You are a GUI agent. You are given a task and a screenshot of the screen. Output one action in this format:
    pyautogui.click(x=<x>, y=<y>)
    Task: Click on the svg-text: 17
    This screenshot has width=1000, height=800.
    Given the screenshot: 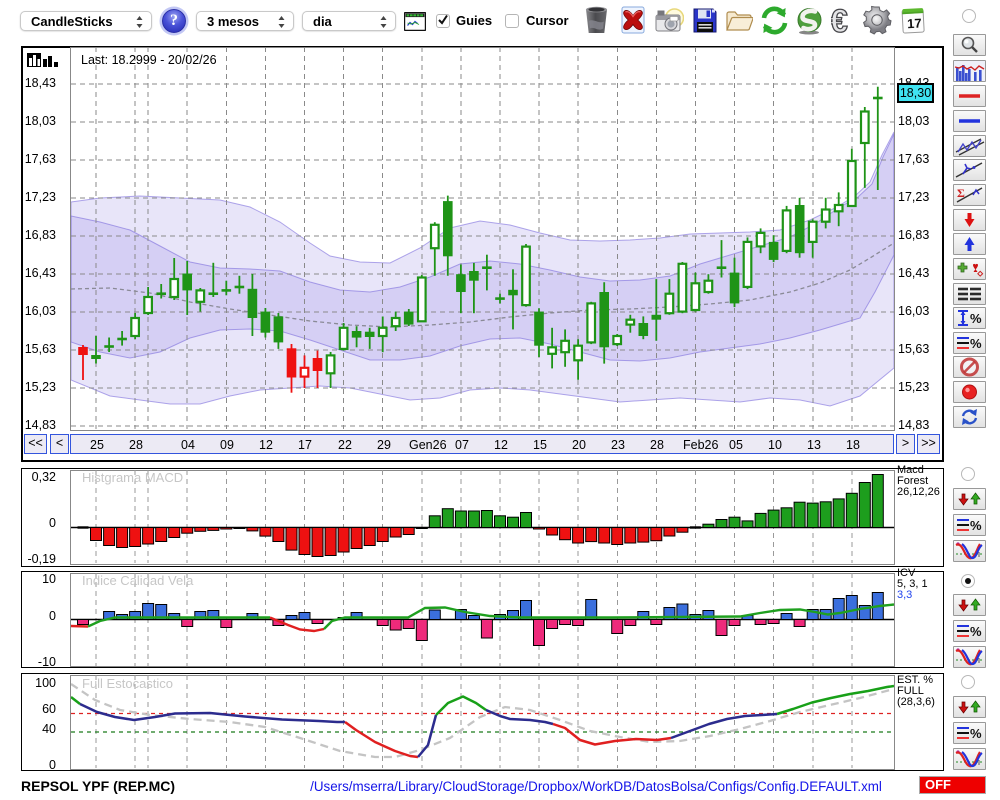 What is the action you would take?
    pyautogui.click(x=914, y=24)
    